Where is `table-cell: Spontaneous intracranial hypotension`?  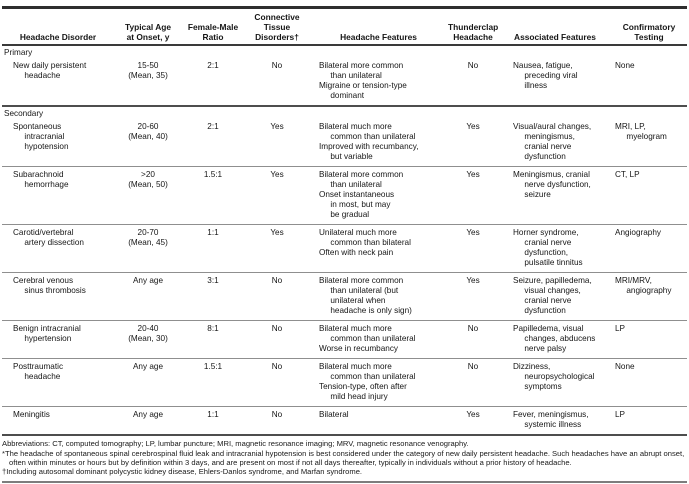 table-cell: Spontaneous intracranial hypotension is located at coordinates (58, 143).